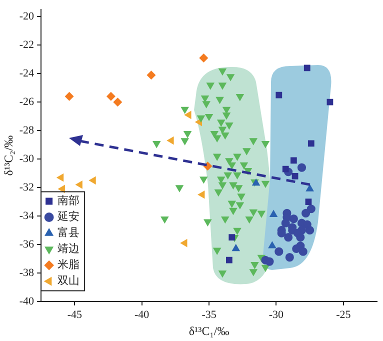 The height and width of the screenshot is (341, 383). Describe the element at coordinates (69, 281) in the screenshot. I see `legend-label: 双山` at that location.